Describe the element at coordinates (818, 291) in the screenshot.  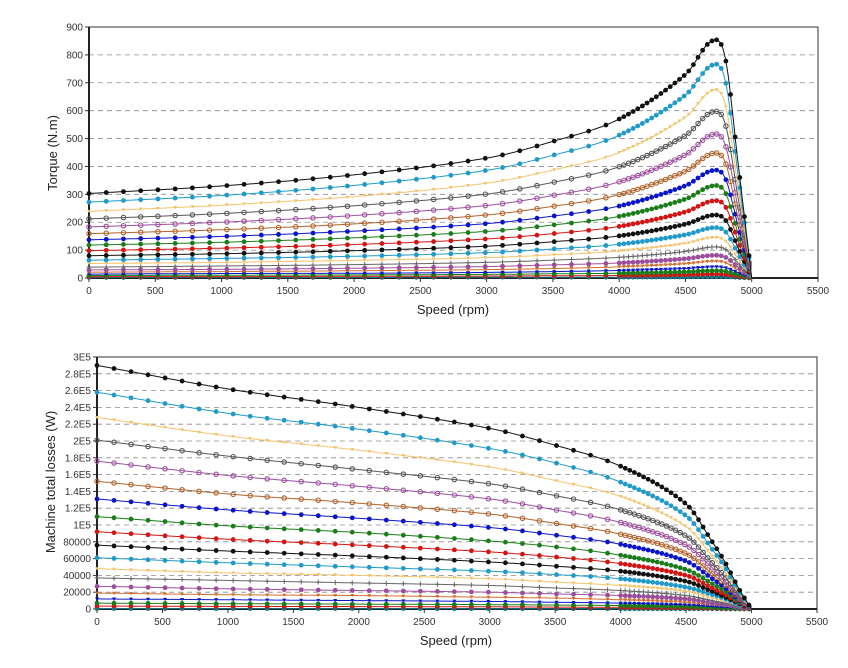
I see `x-tick-label: 5500` at that location.